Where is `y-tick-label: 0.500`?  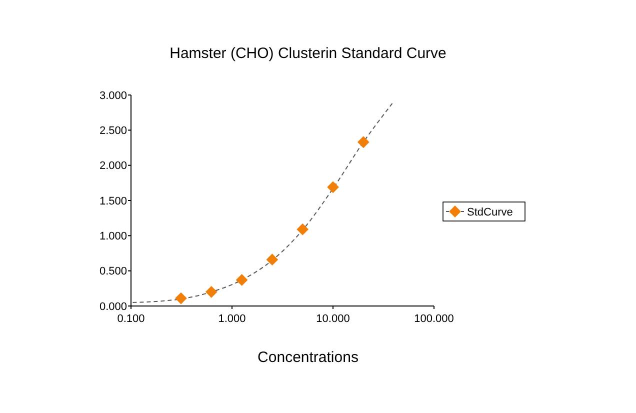 y-tick-label: 0.500 is located at coordinates (113, 272).